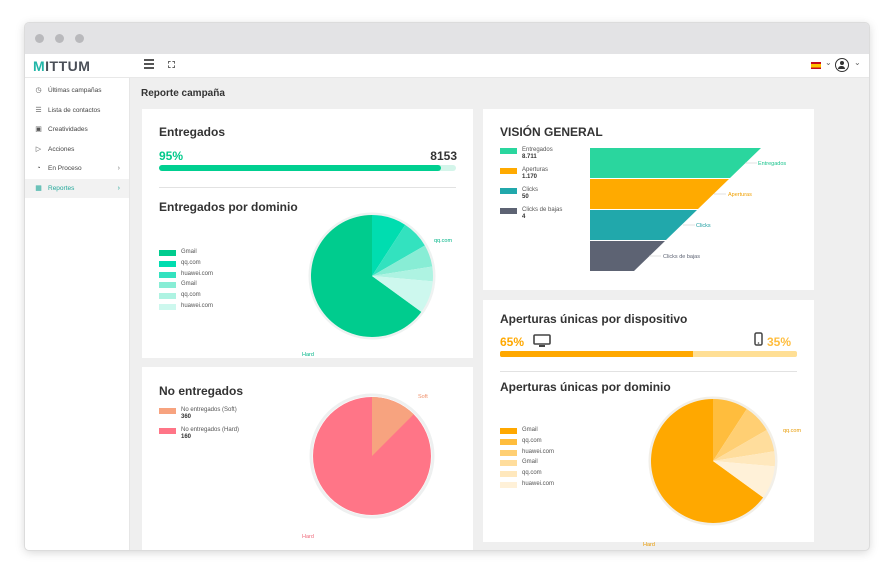  I want to click on window-maximize-dot, so click(79, 38).